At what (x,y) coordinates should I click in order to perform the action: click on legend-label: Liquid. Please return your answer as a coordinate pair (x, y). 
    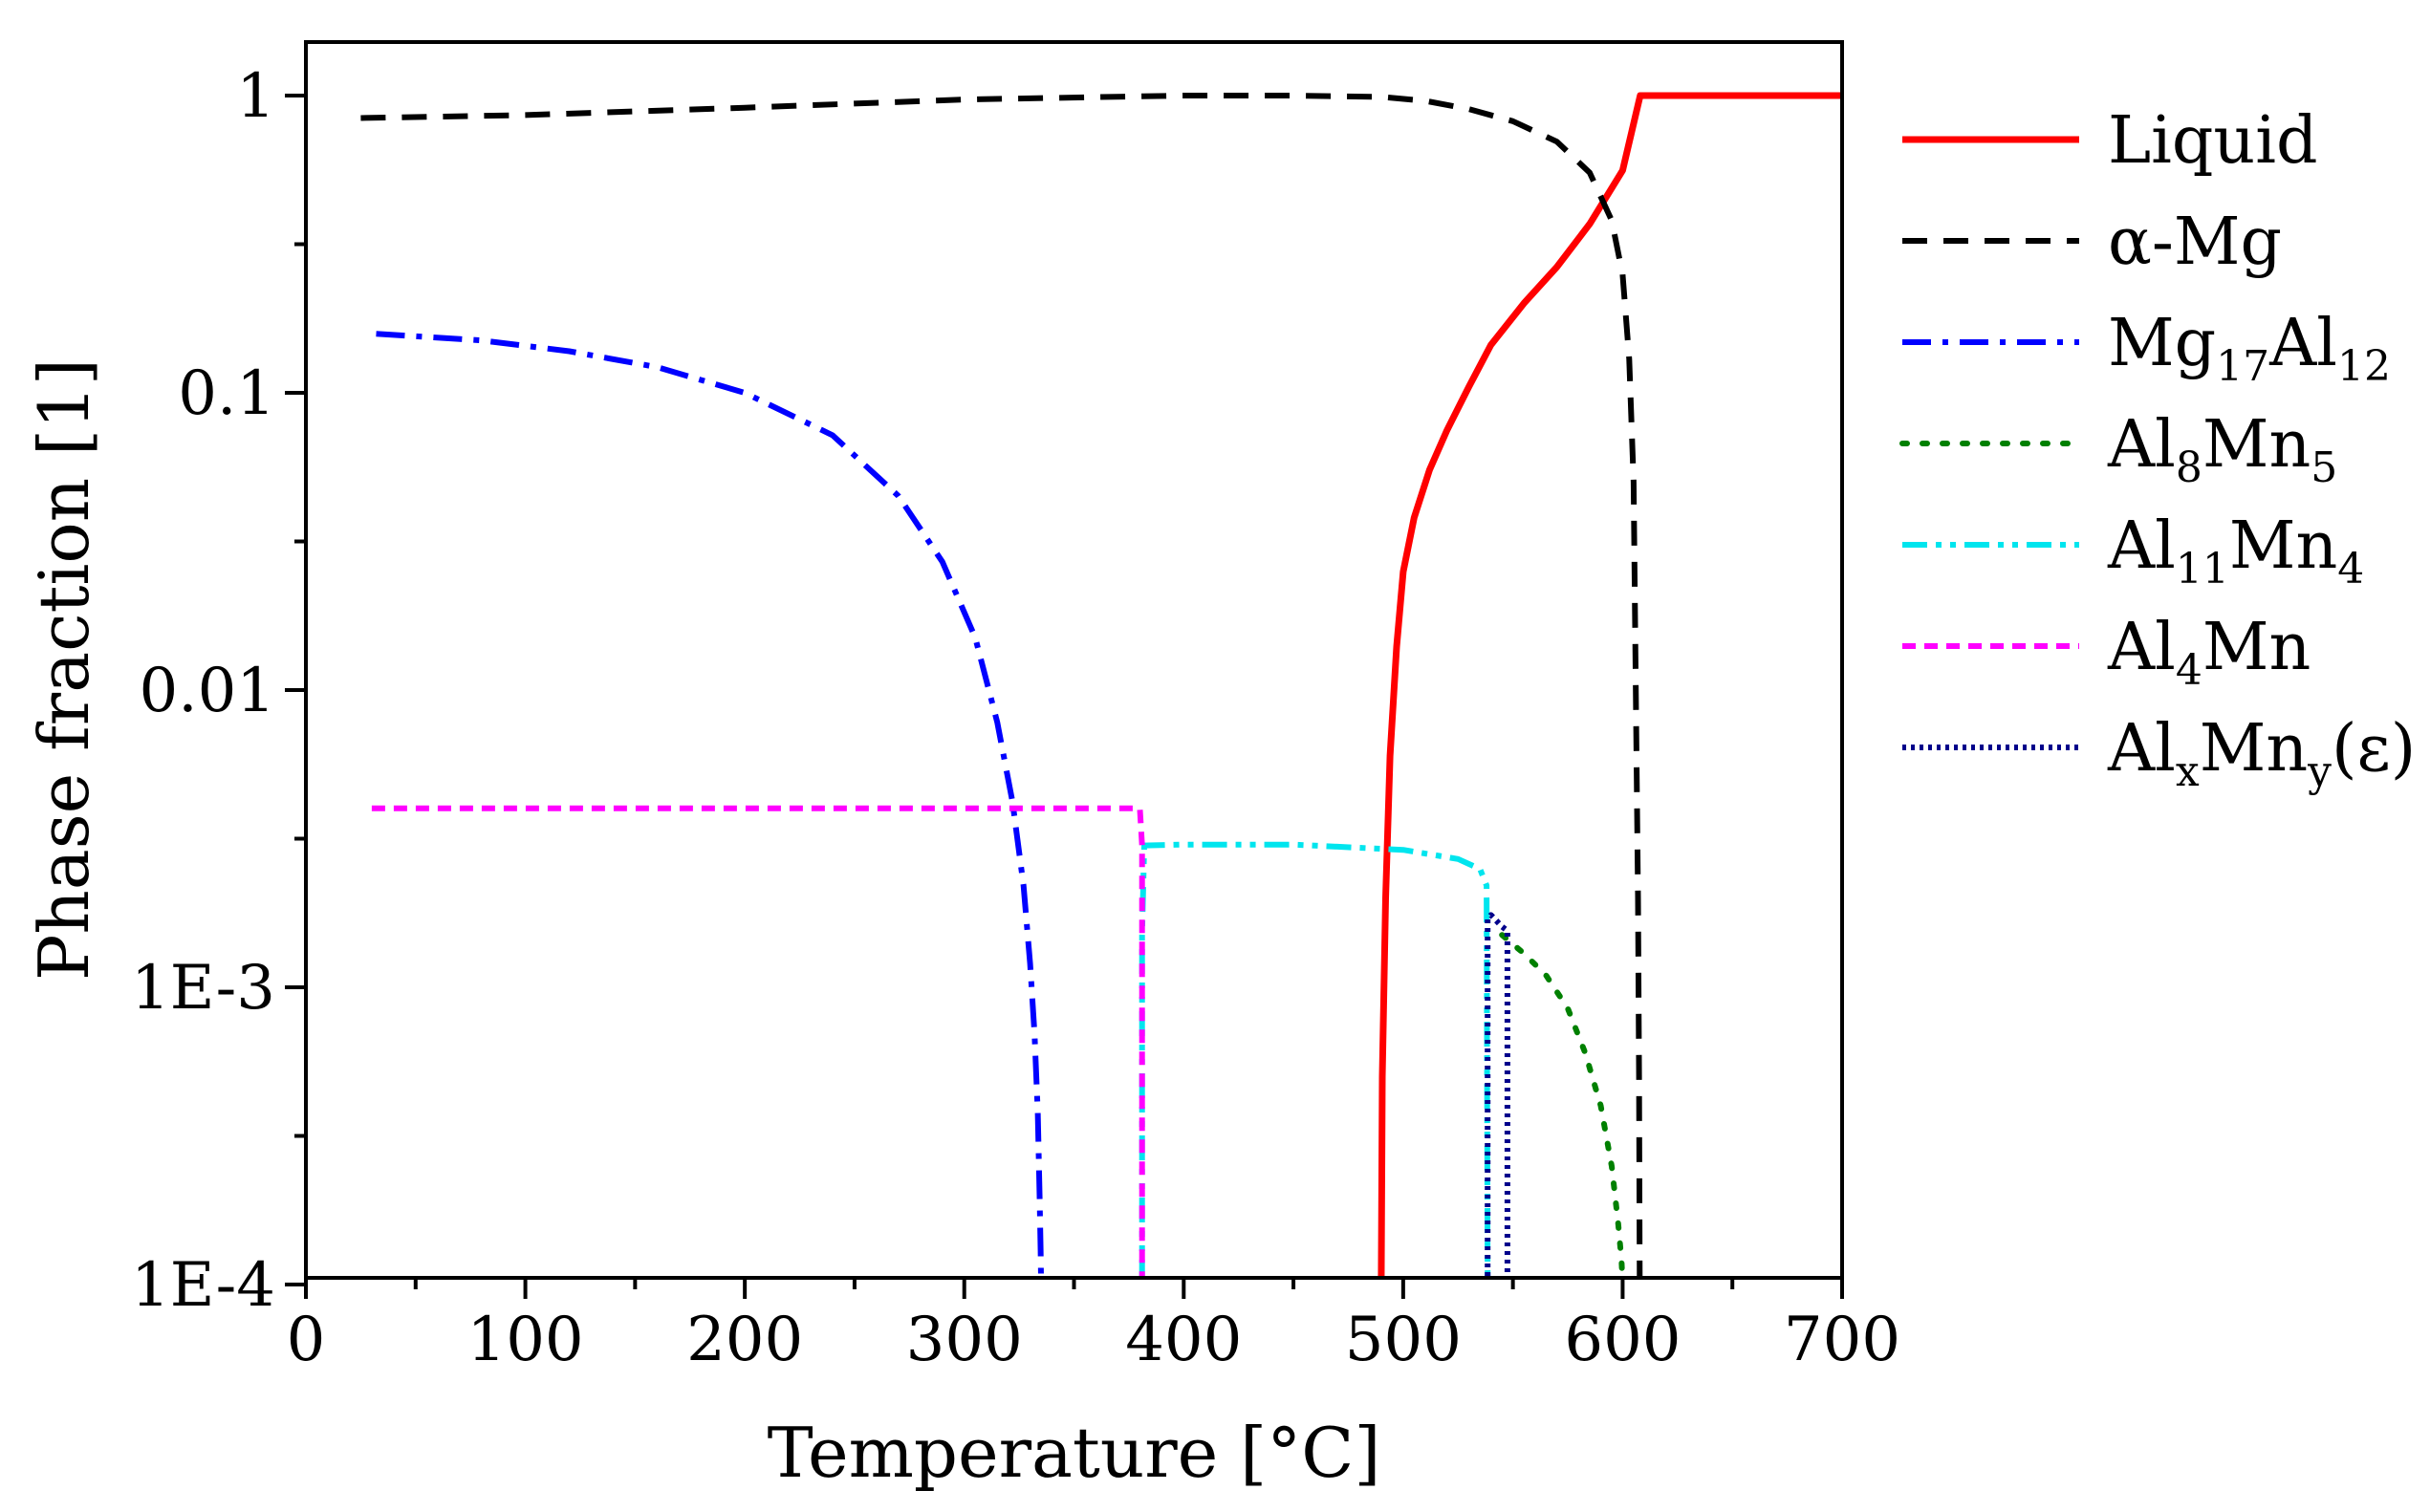
    Looking at the image, I should click on (2213, 141).